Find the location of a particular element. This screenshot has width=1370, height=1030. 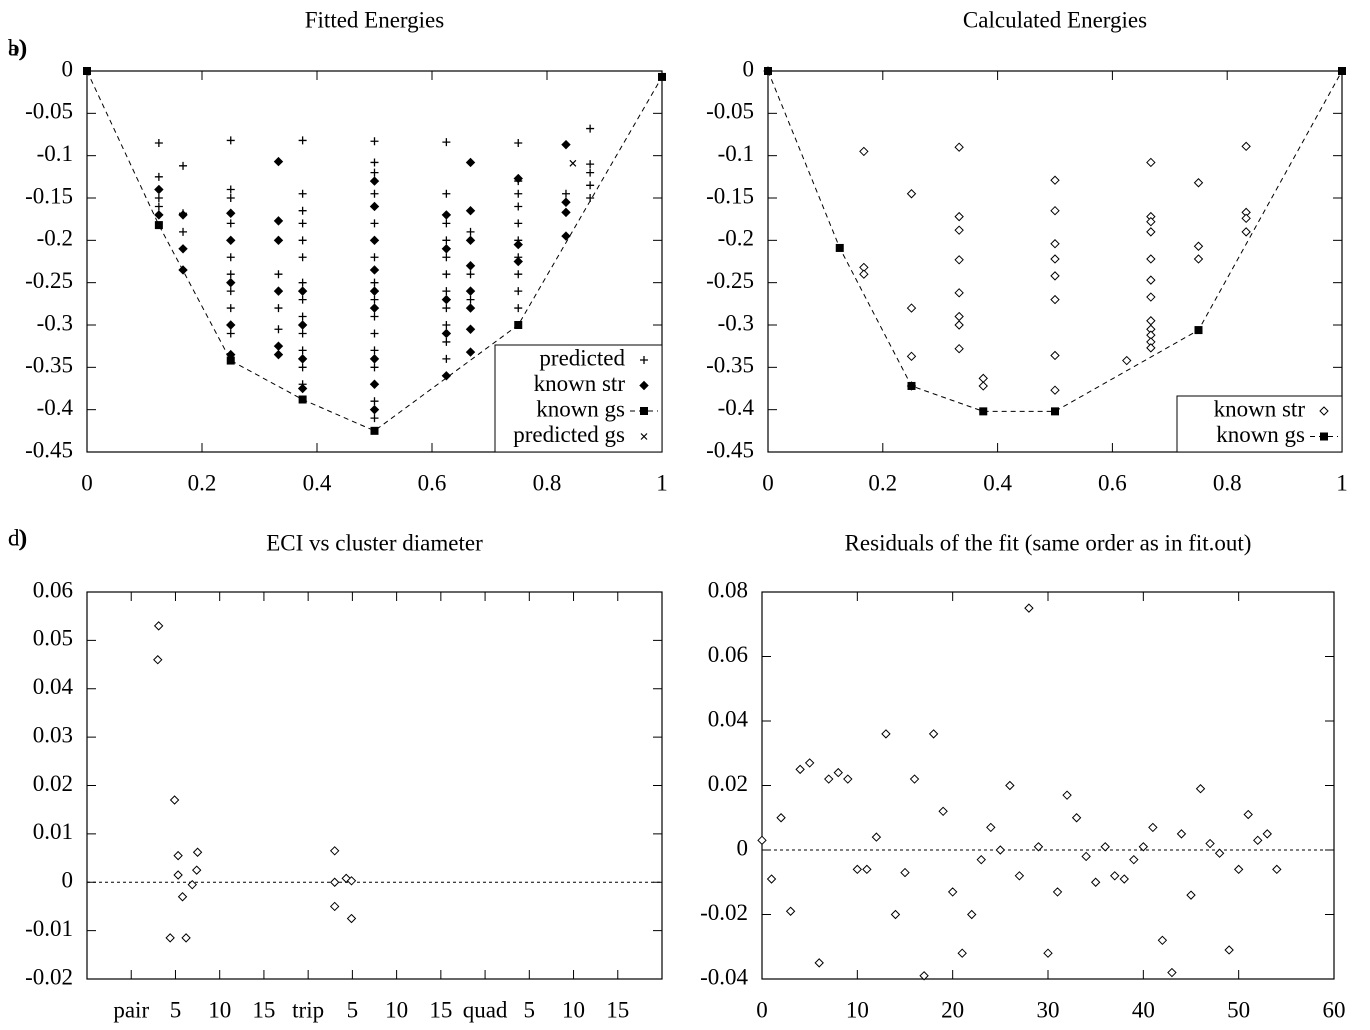

y-tick-label: -0.02 is located at coordinates (724, 912).